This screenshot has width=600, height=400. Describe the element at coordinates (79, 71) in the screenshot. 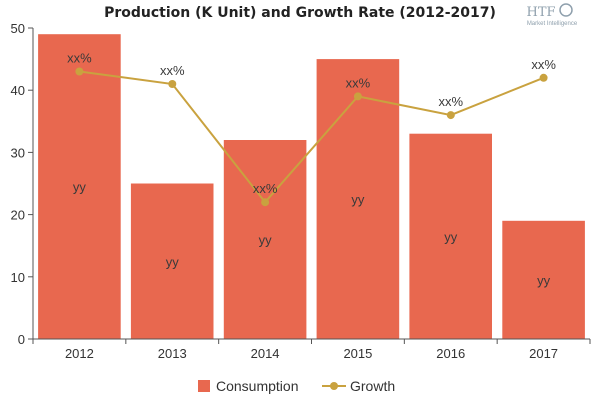

I see `growth-point-2012` at that location.